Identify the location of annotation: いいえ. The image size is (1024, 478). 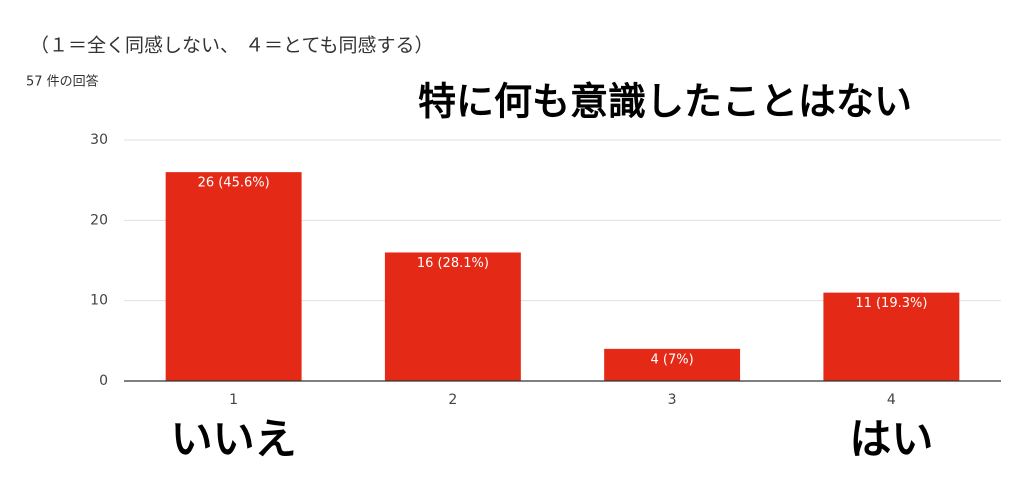
(234, 439).